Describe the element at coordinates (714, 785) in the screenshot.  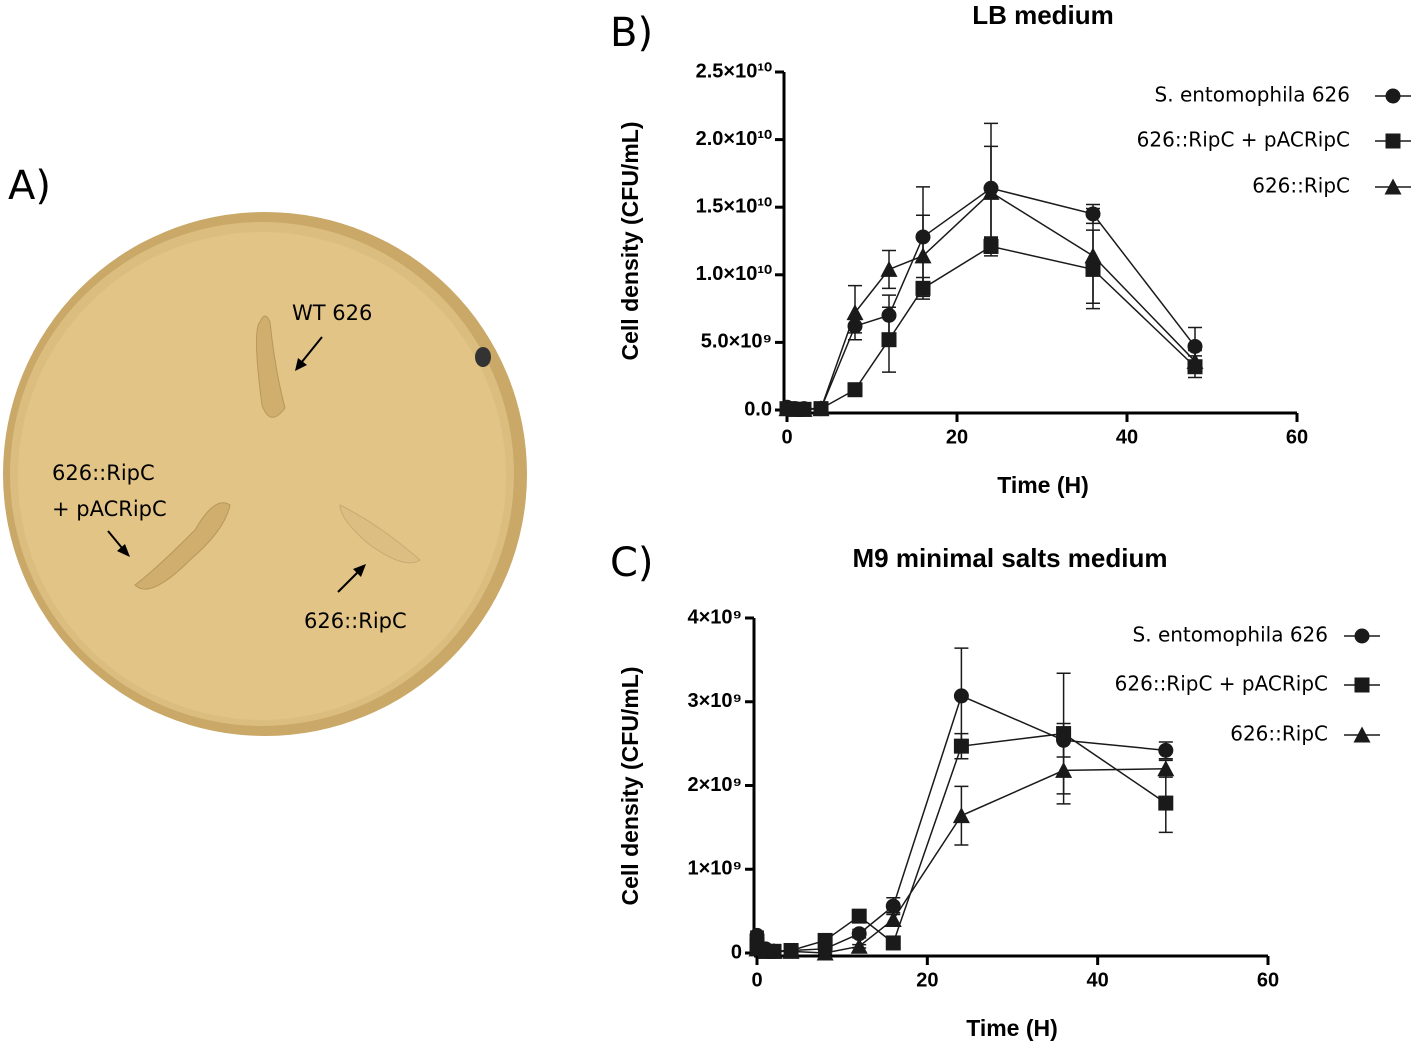
I see `y-tick-label: 2×10⁹` at that location.